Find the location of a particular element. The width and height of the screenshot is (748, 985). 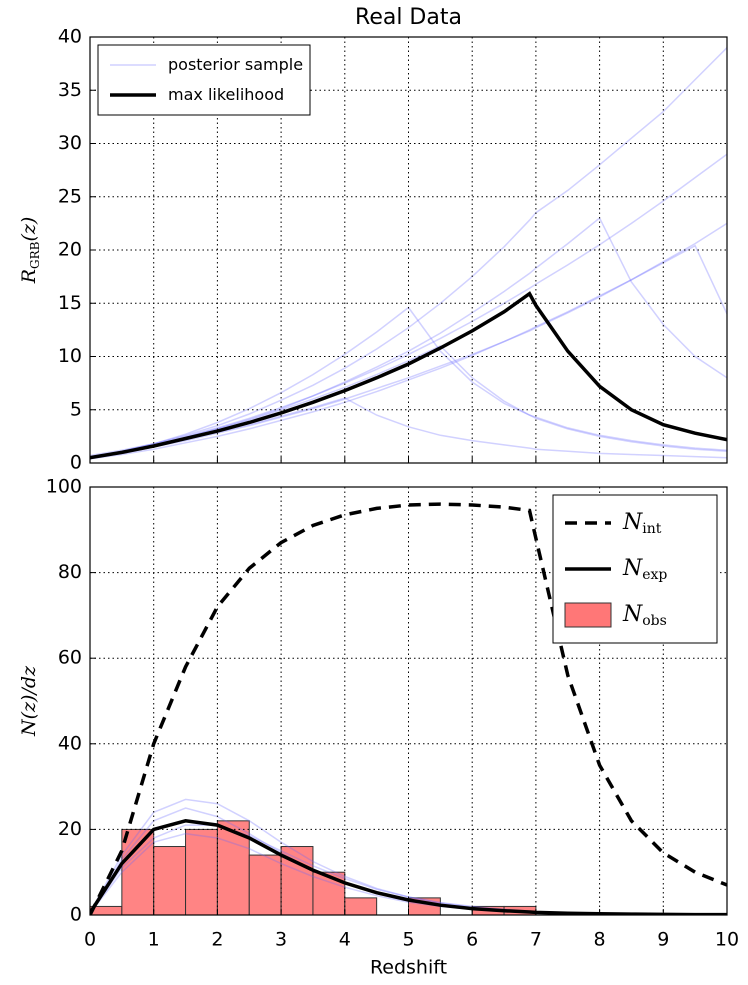

legend-label: max likelihood is located at coordinates (226, 94).